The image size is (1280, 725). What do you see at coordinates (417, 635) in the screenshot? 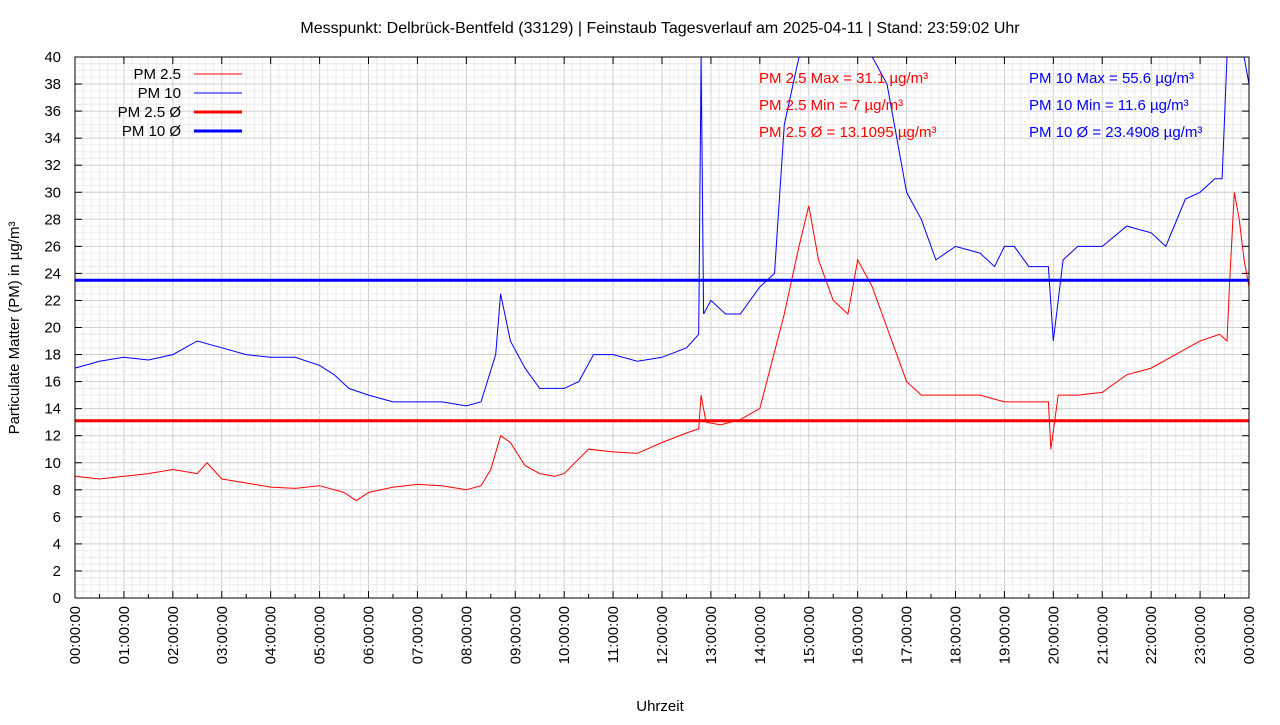
I see `x-tick-label: 07:00:00` at bounding box center [417, 635].